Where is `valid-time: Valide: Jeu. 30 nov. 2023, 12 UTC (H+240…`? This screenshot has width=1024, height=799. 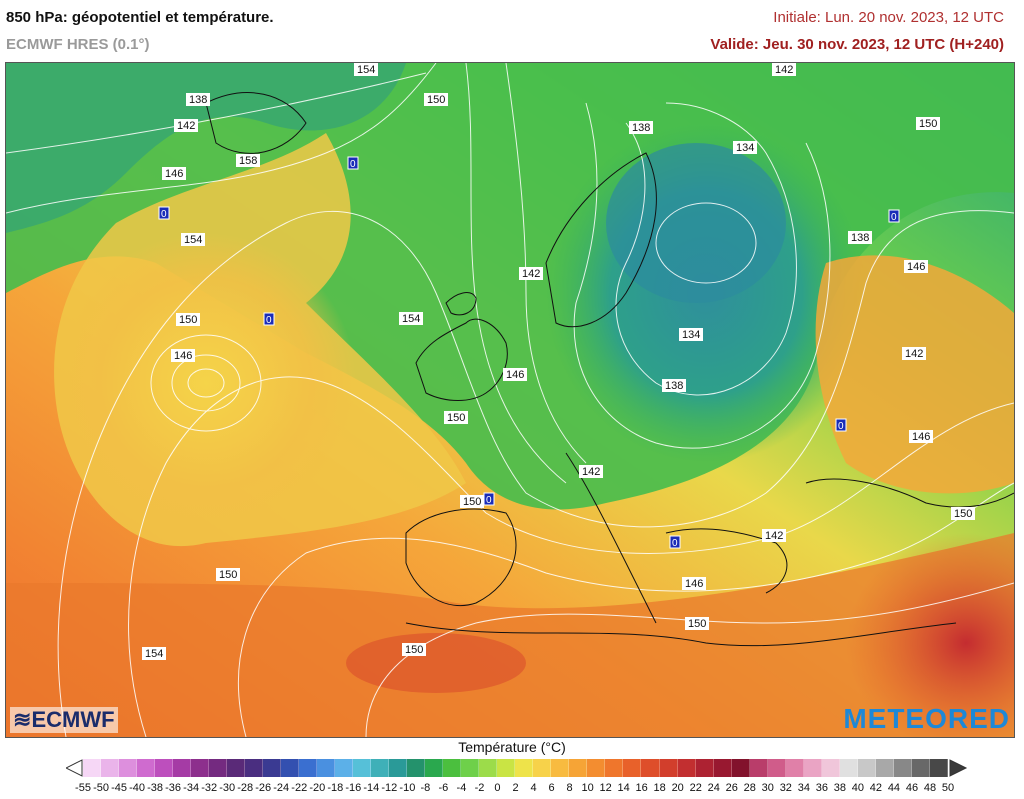 valid-time: Valide: Jeu. 30 nov. 2023, 12 UTC (H+240… is located at coordinates (857, 44).